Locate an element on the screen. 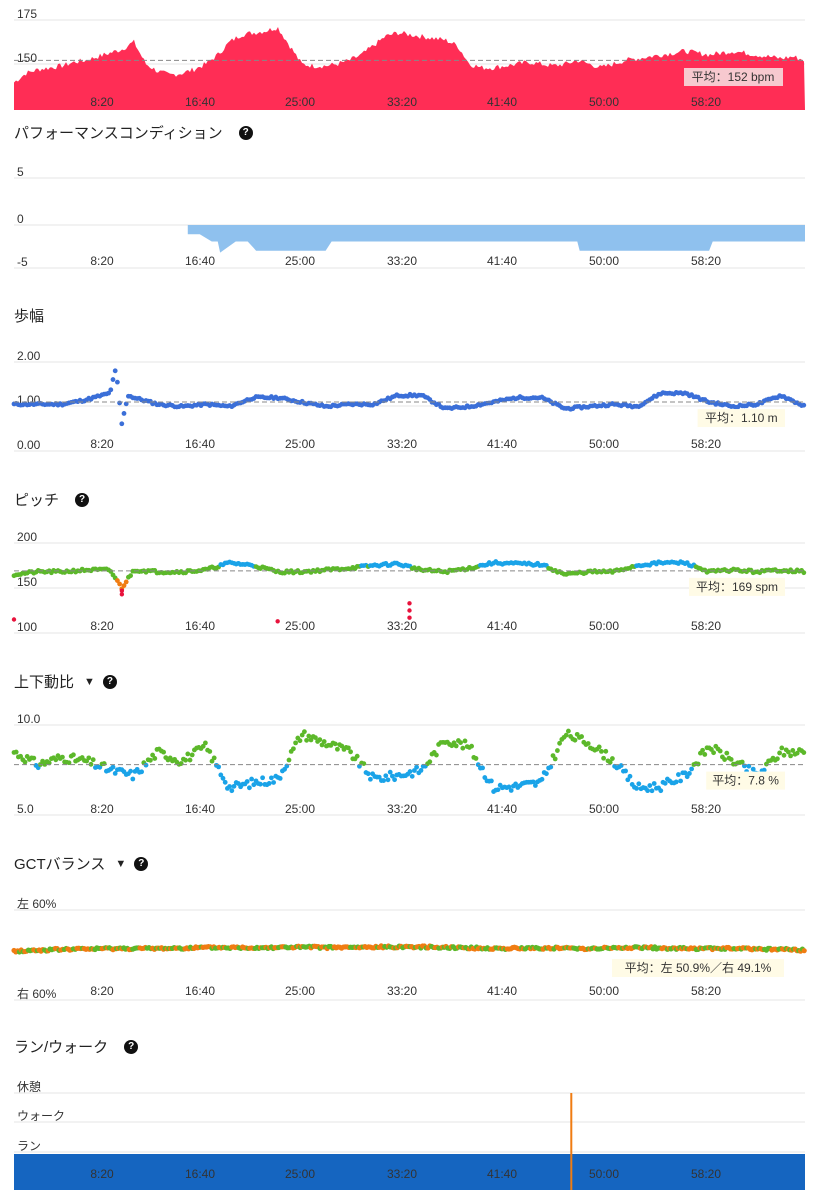 This screenshot has height=1200, width=816. section-title-vr: 上下動比 ▼ ? is located at coordinates (65, 681).